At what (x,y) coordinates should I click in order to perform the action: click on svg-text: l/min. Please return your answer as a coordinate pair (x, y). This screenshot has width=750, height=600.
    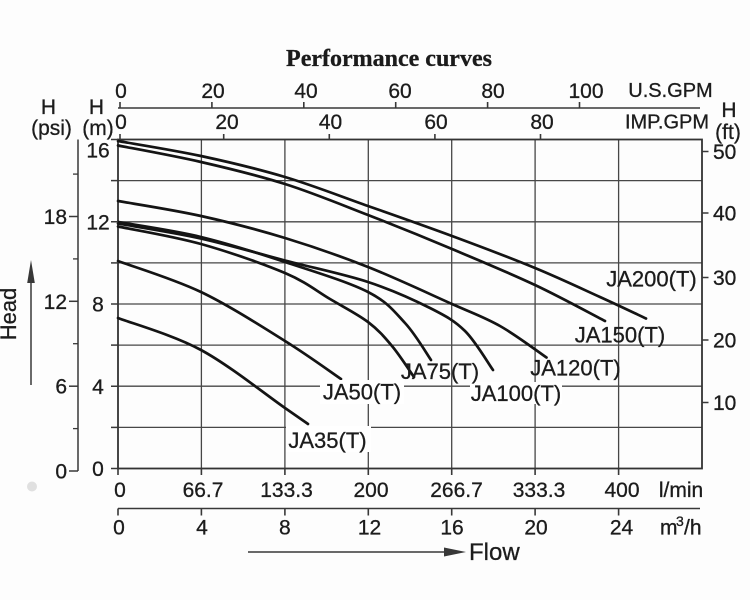
    Looking at the image, I should click on (681, 490).